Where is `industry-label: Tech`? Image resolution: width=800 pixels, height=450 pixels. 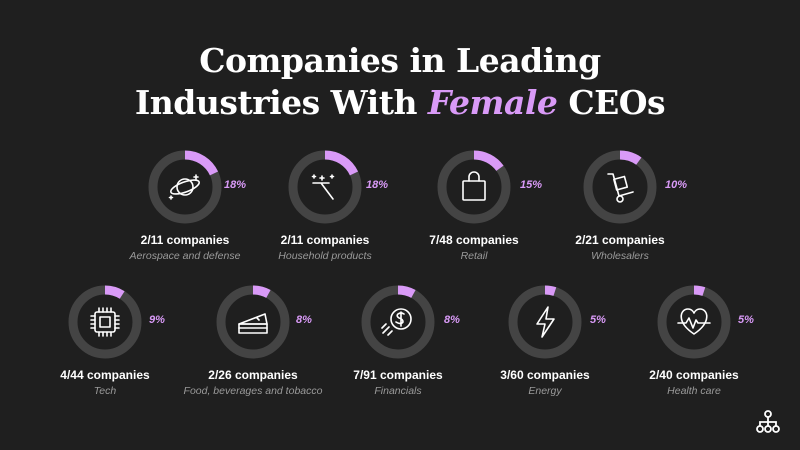 industry-label: Tech is located at coordinates (105, 391).